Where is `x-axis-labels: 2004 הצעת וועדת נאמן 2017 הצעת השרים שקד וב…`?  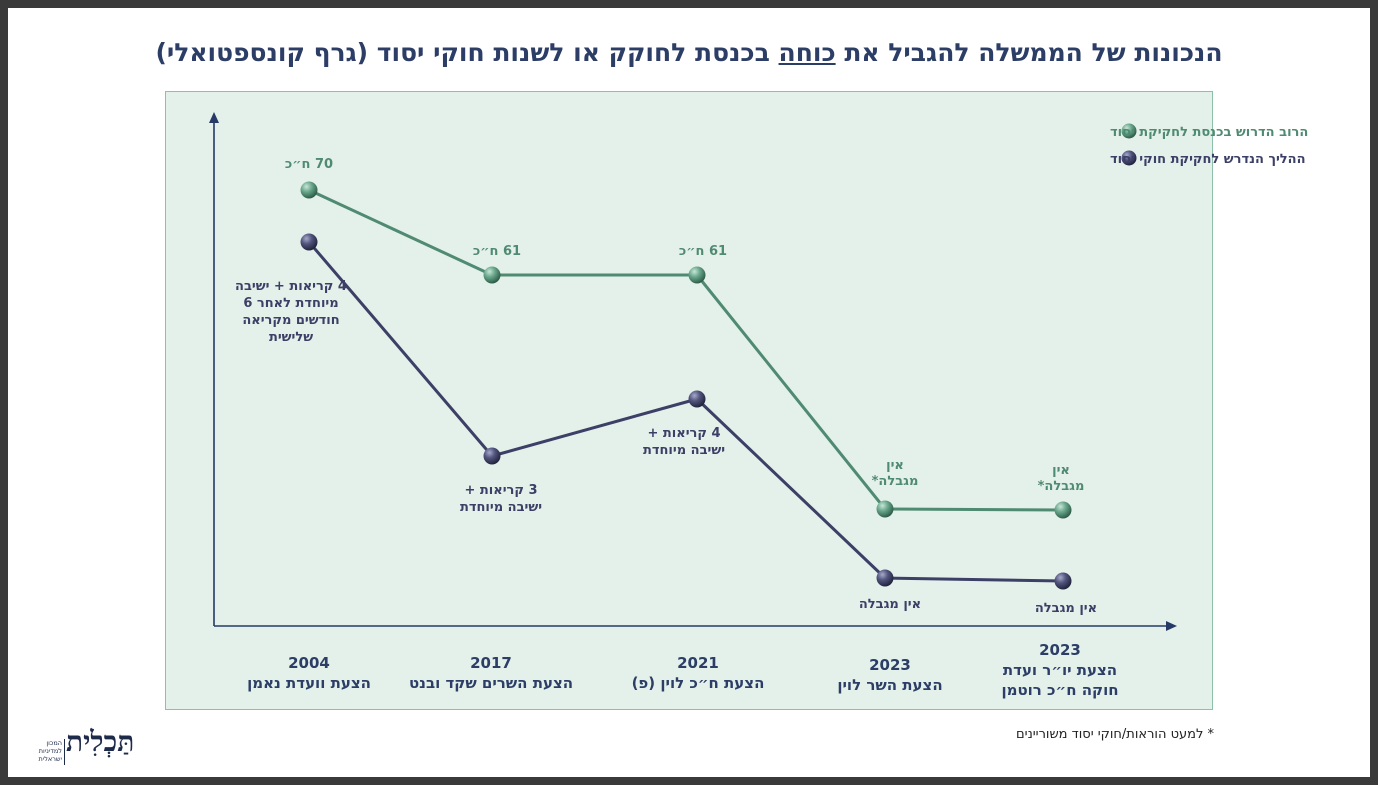
x-axis-labels: 2004 הצעת וועדת נאמן 2017 הצעת השרים שקד וב… is located at coordinates (682, 670).